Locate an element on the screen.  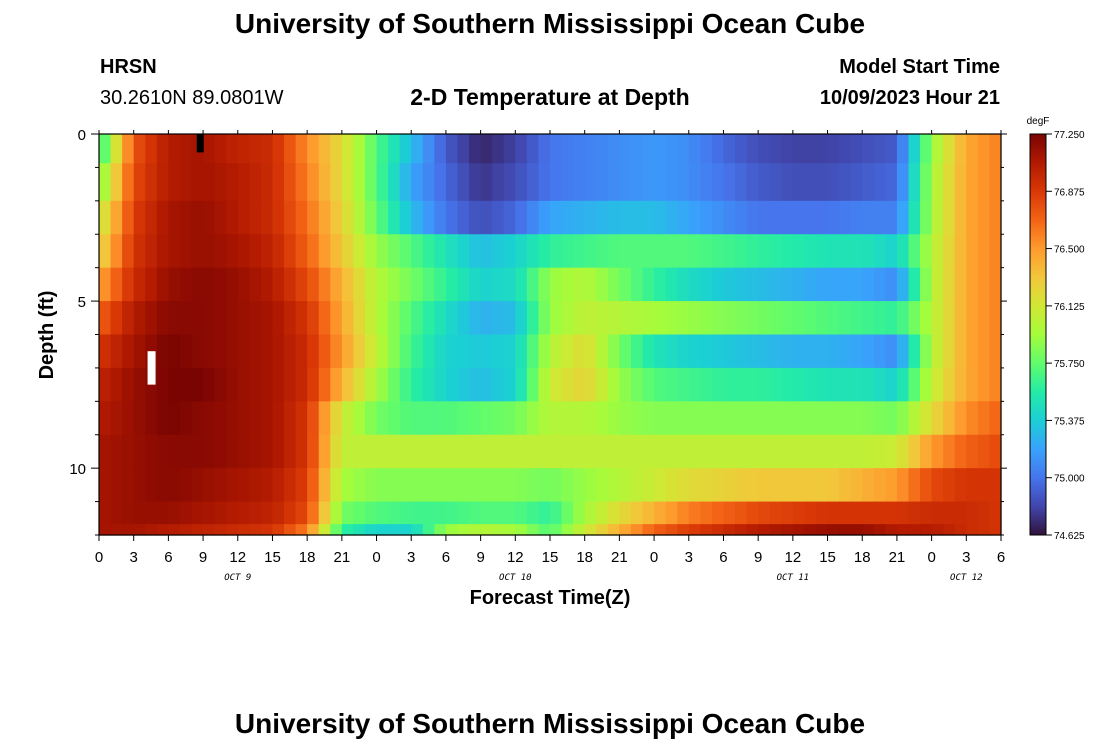
x-tick-label: 9 is located at coordinates (758, 557).